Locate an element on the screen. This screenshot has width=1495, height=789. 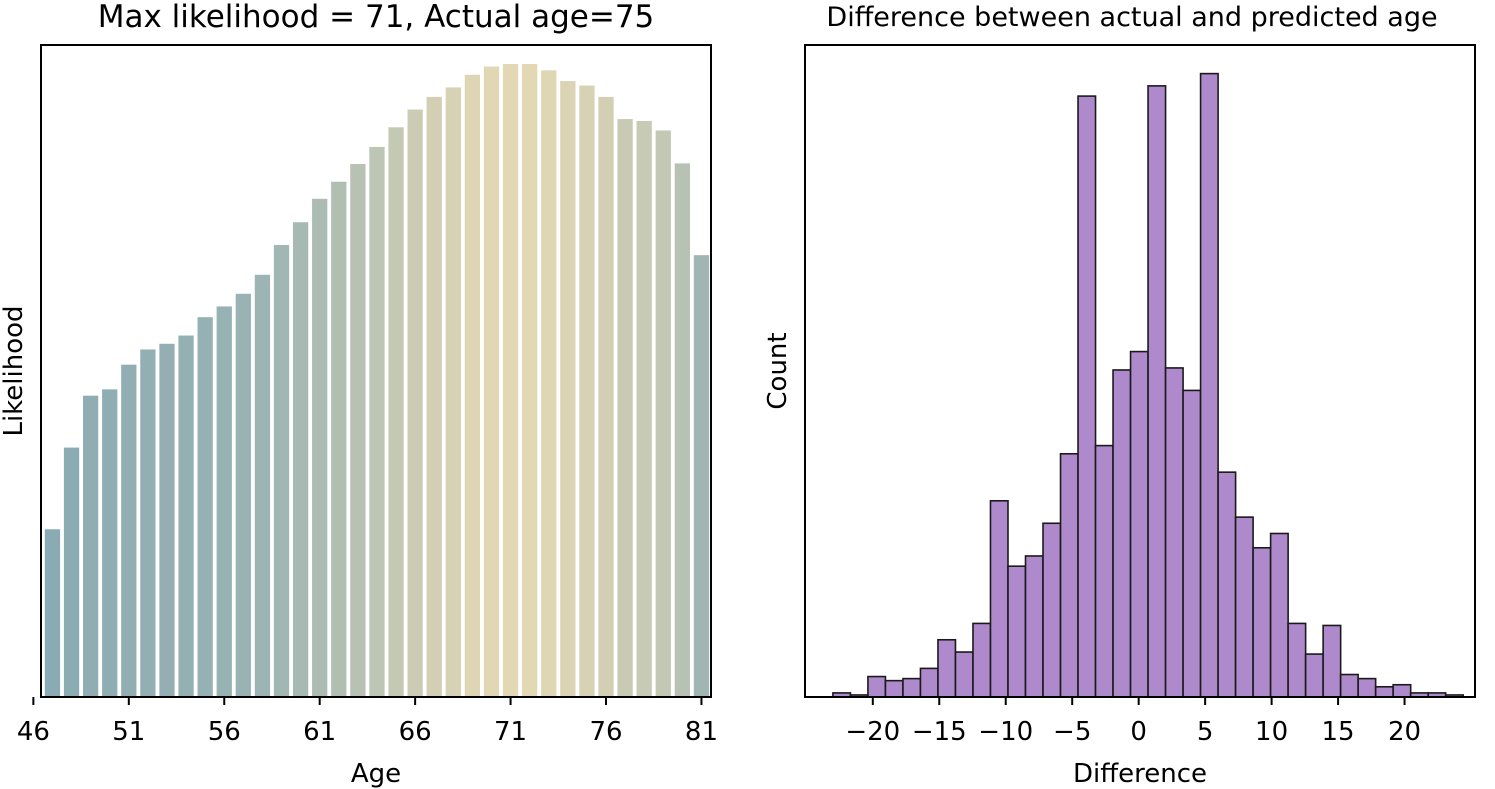
chart1-tick-label: 76 is located at coordinates (605, 732).